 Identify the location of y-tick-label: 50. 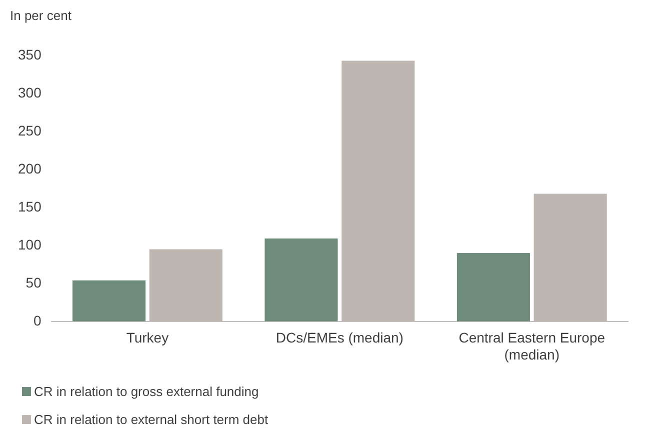
(34, 282).